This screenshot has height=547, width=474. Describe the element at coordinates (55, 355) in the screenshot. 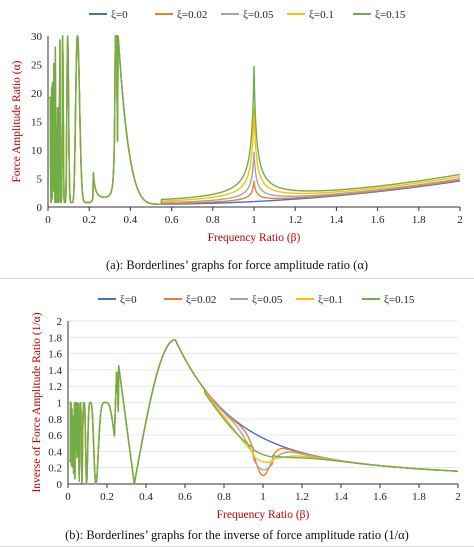

I see `y-tick-label: 1.6` at that location.